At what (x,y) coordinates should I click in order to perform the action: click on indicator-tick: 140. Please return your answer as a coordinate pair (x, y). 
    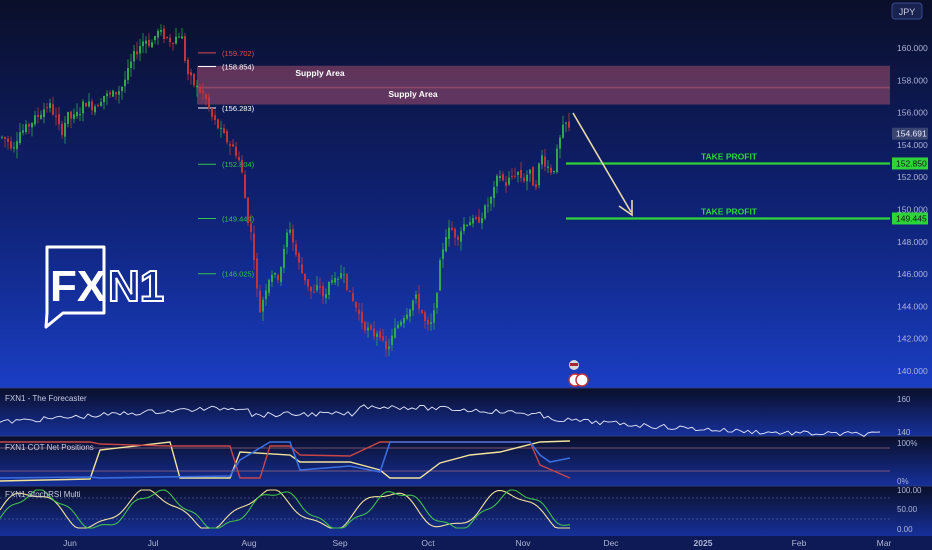
    Looking at the image, I should click on (904, 432).